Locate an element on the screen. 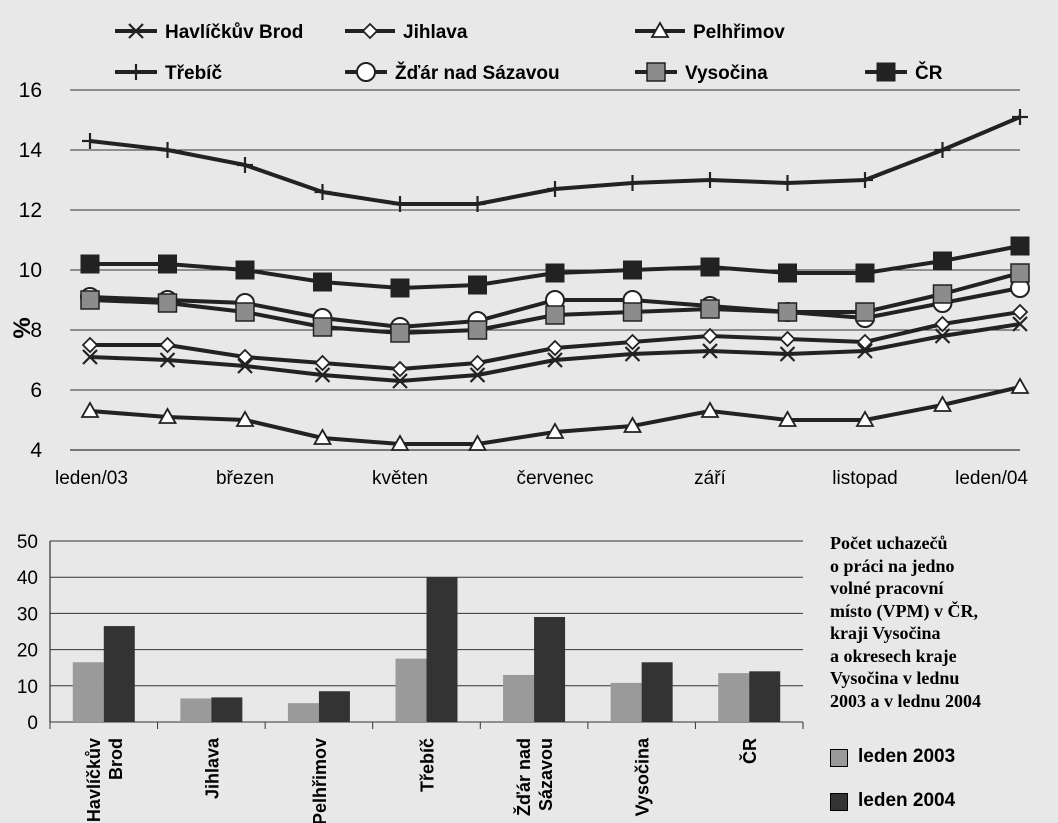 The width and height of the screenshot is (1058, 823). legend-label: Pelhřimov is located at coordinates (739, 32).